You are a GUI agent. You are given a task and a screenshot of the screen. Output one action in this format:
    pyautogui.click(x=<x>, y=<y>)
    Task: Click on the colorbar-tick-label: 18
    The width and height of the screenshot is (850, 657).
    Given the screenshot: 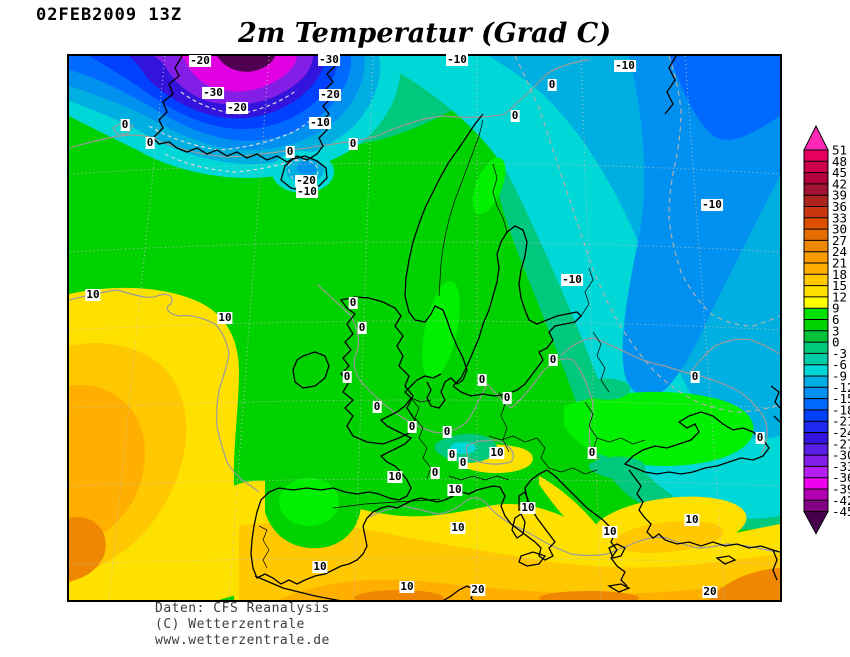 What is the action you would take?
    pyautogui.click(x=839, y=274)
    